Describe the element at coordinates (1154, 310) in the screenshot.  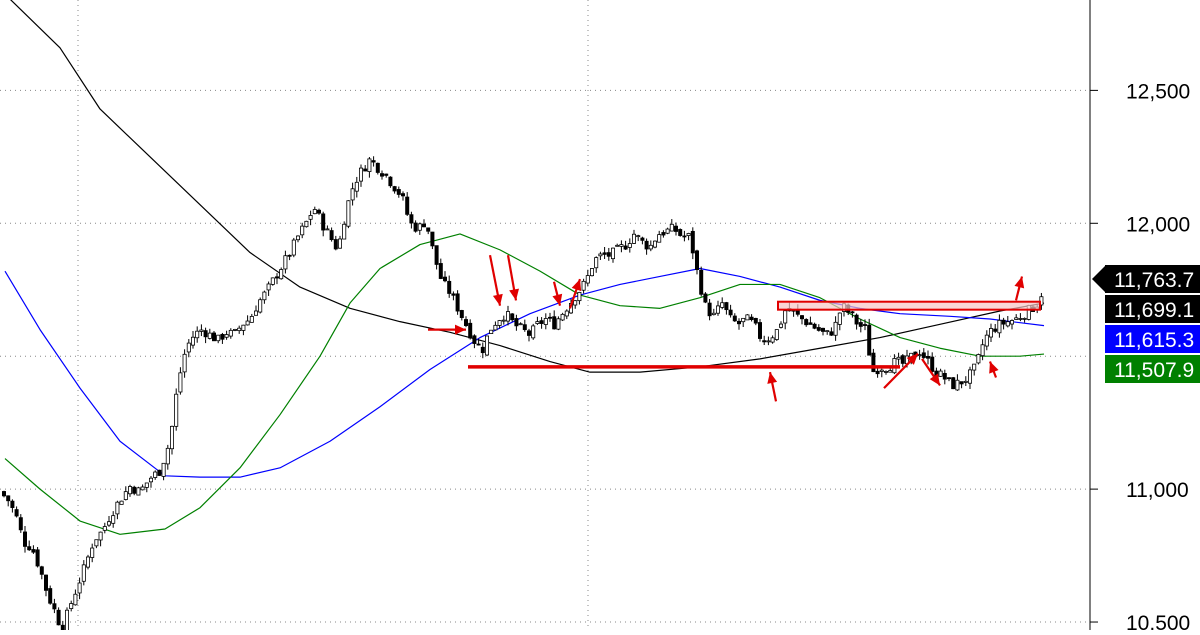
I see `last-value-label-1: 11,699.1` at that location.